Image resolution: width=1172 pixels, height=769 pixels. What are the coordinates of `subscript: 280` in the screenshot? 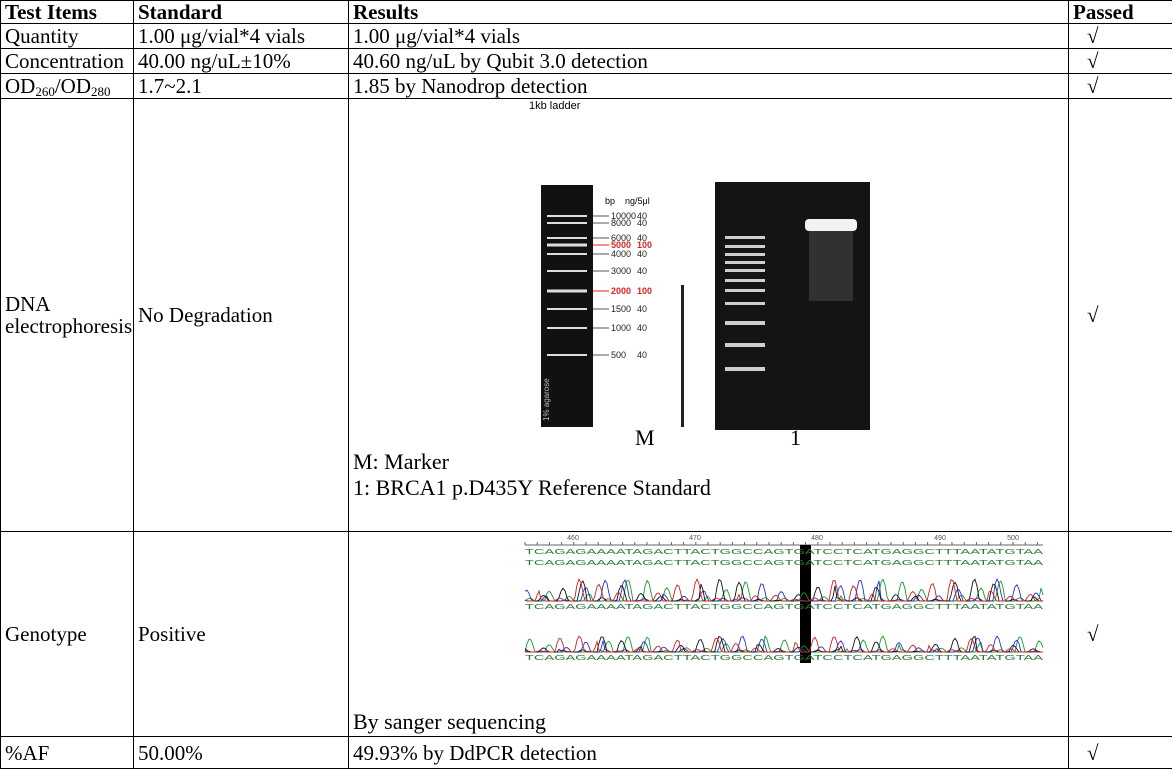 It's located at (101, 91).